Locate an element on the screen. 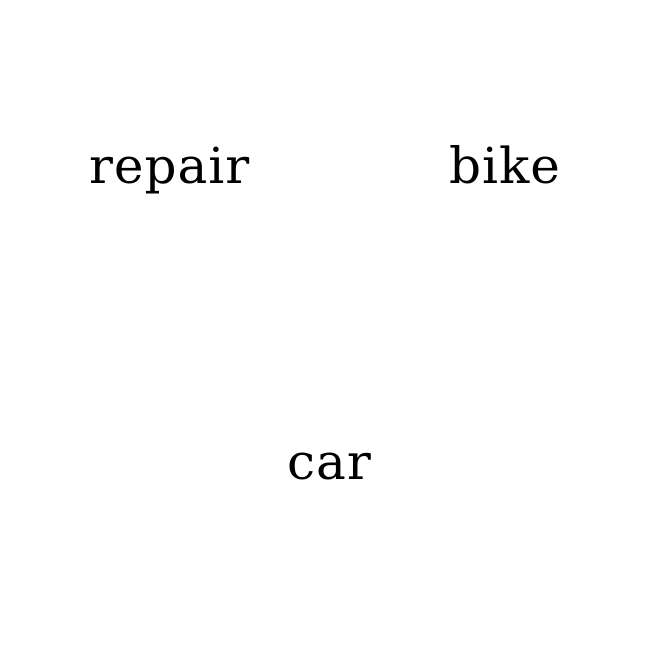  word-car: car is located at coordinates (329, 462).